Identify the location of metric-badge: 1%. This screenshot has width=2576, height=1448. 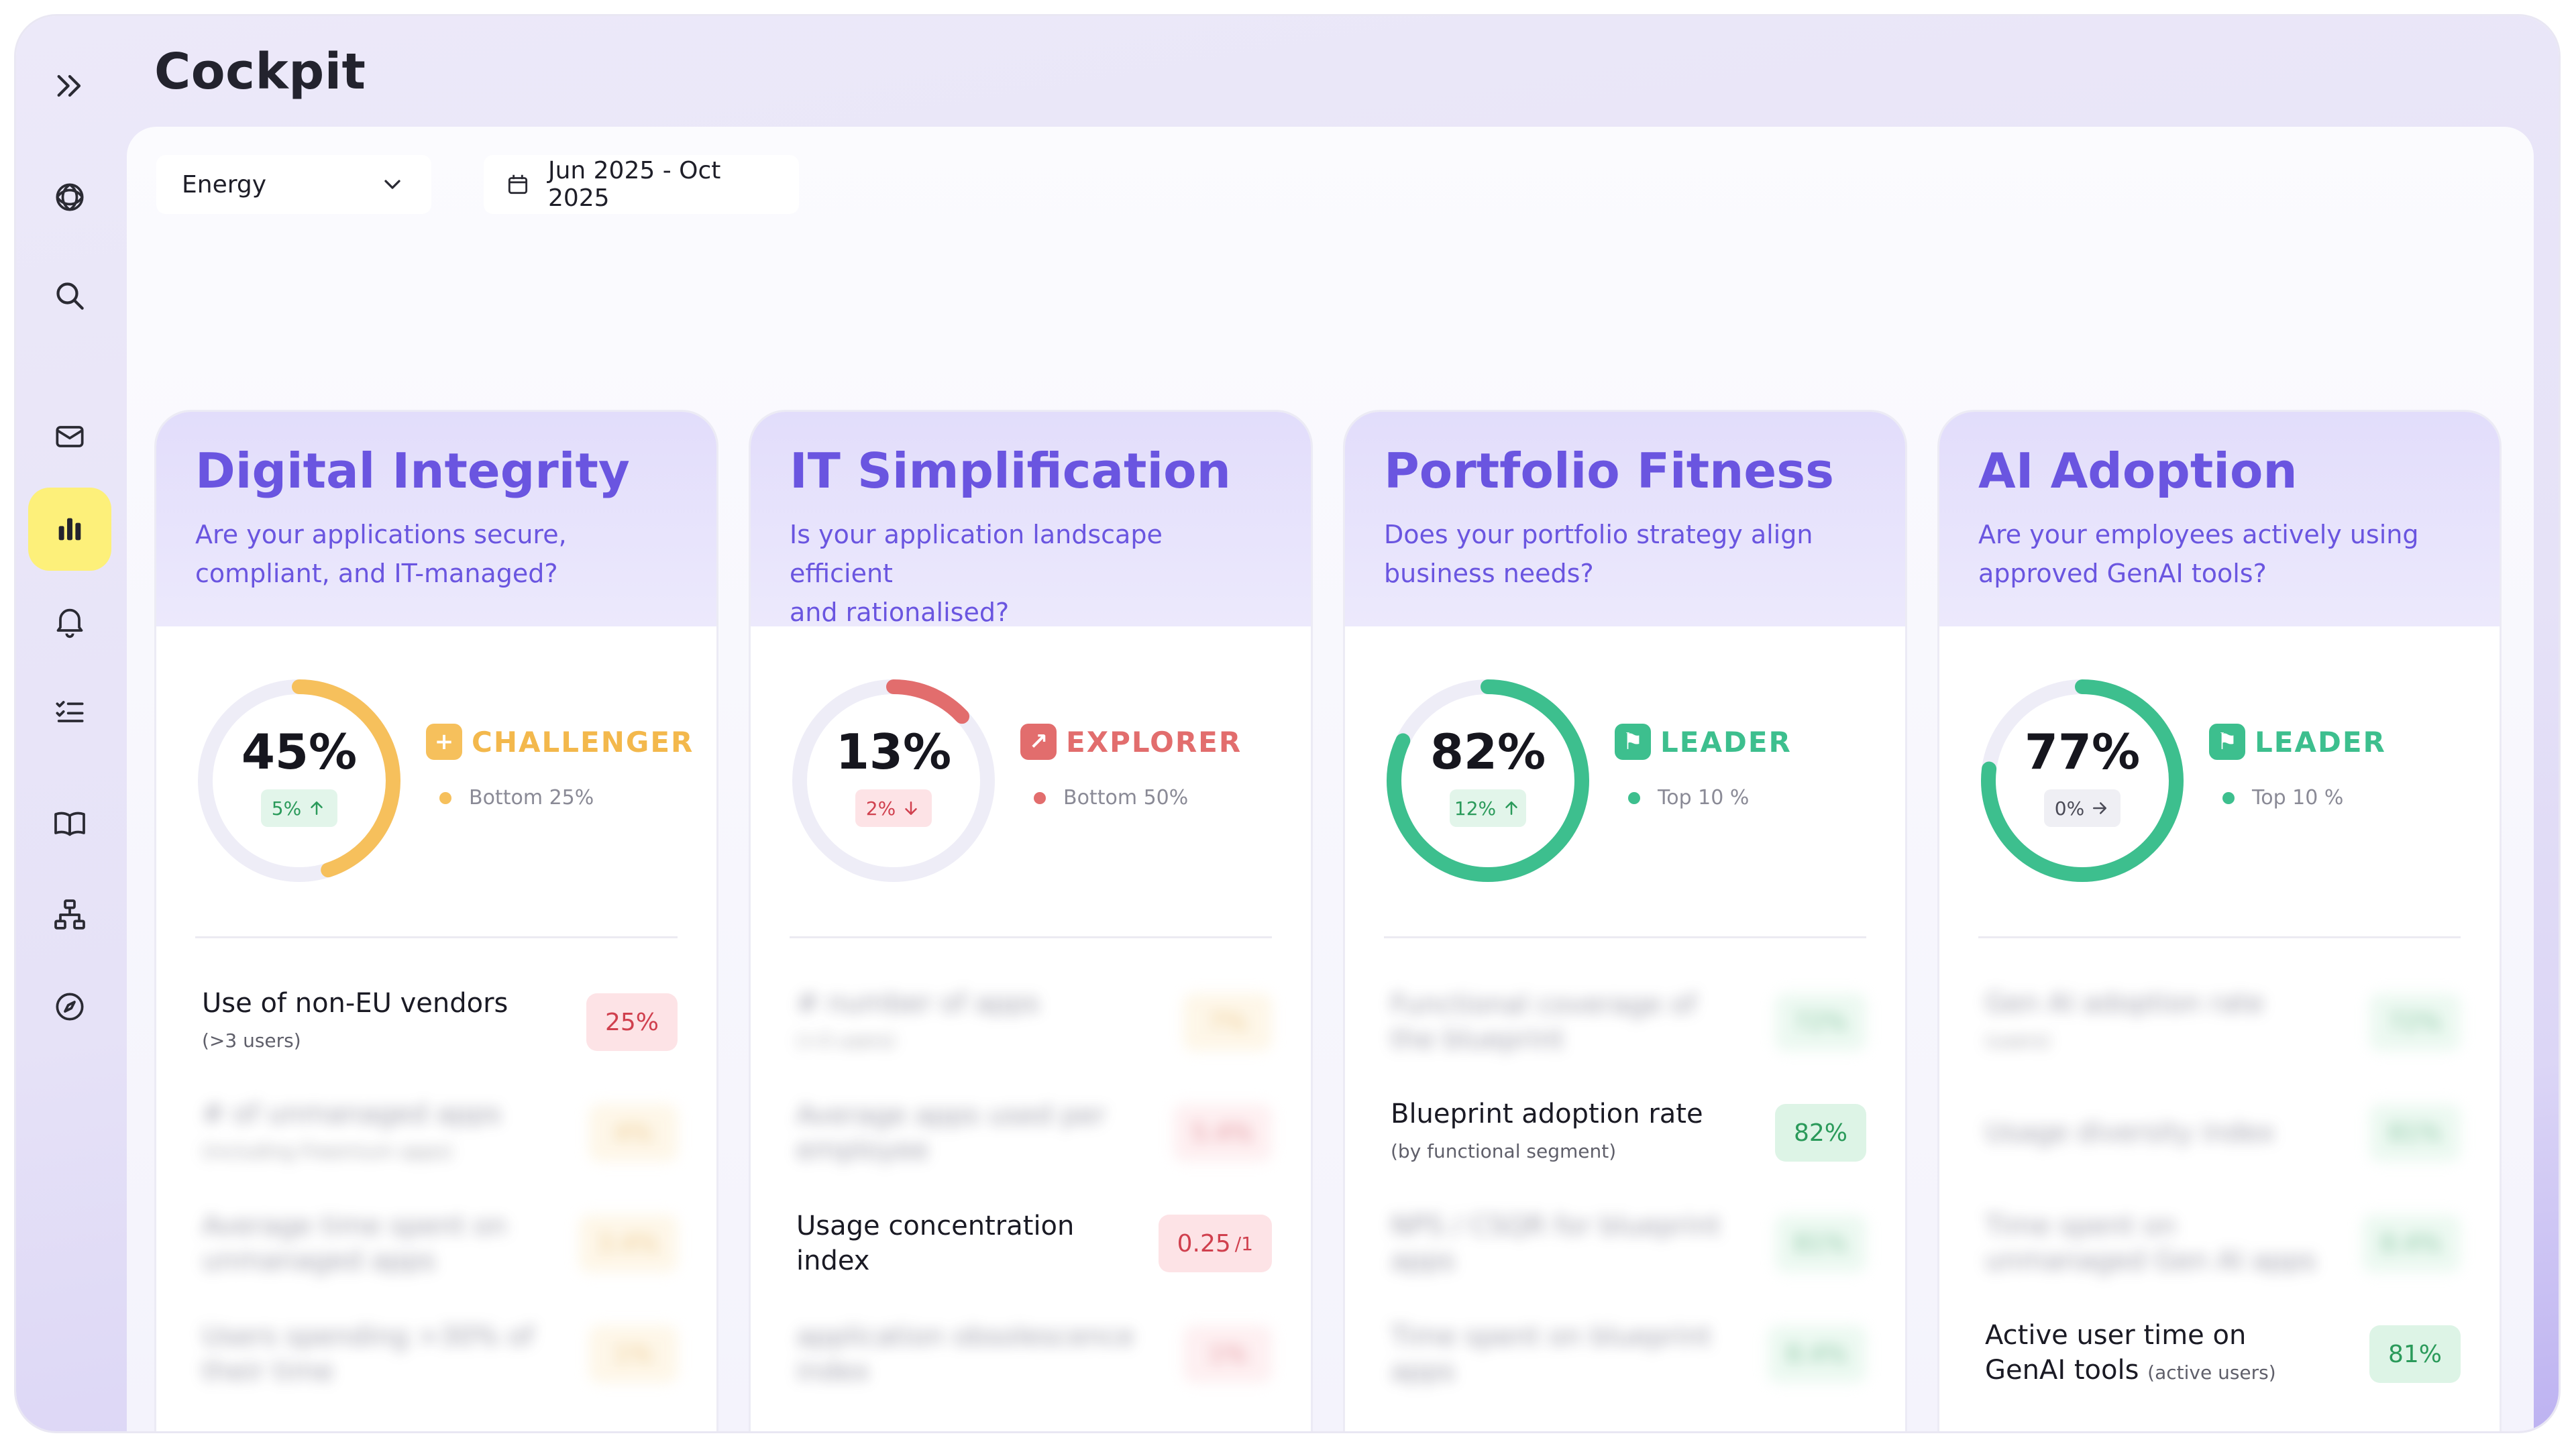
(633, 1354).